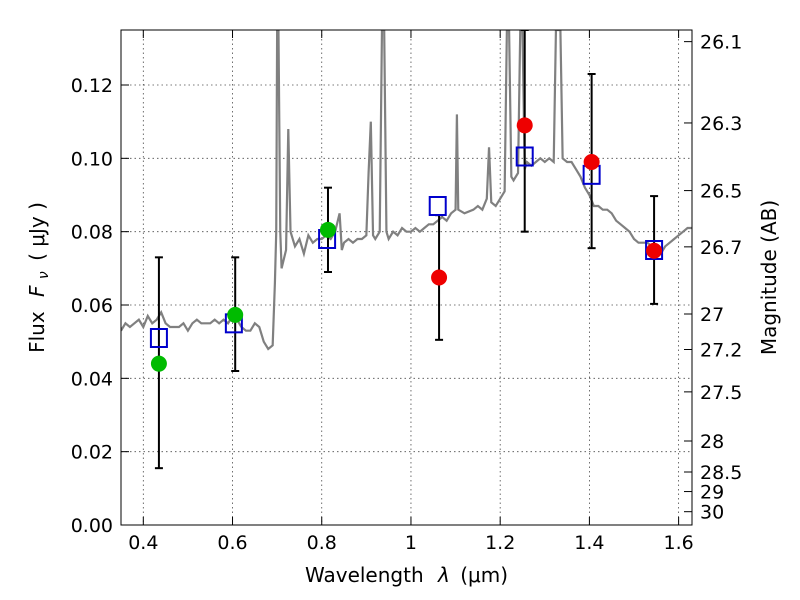 The width and height of the screenshot is (800, 600). What do you see at coordinates (232, 543) in the screenshot?
I see `x-tick-label: 0.6` at bounding box center [232, 543].